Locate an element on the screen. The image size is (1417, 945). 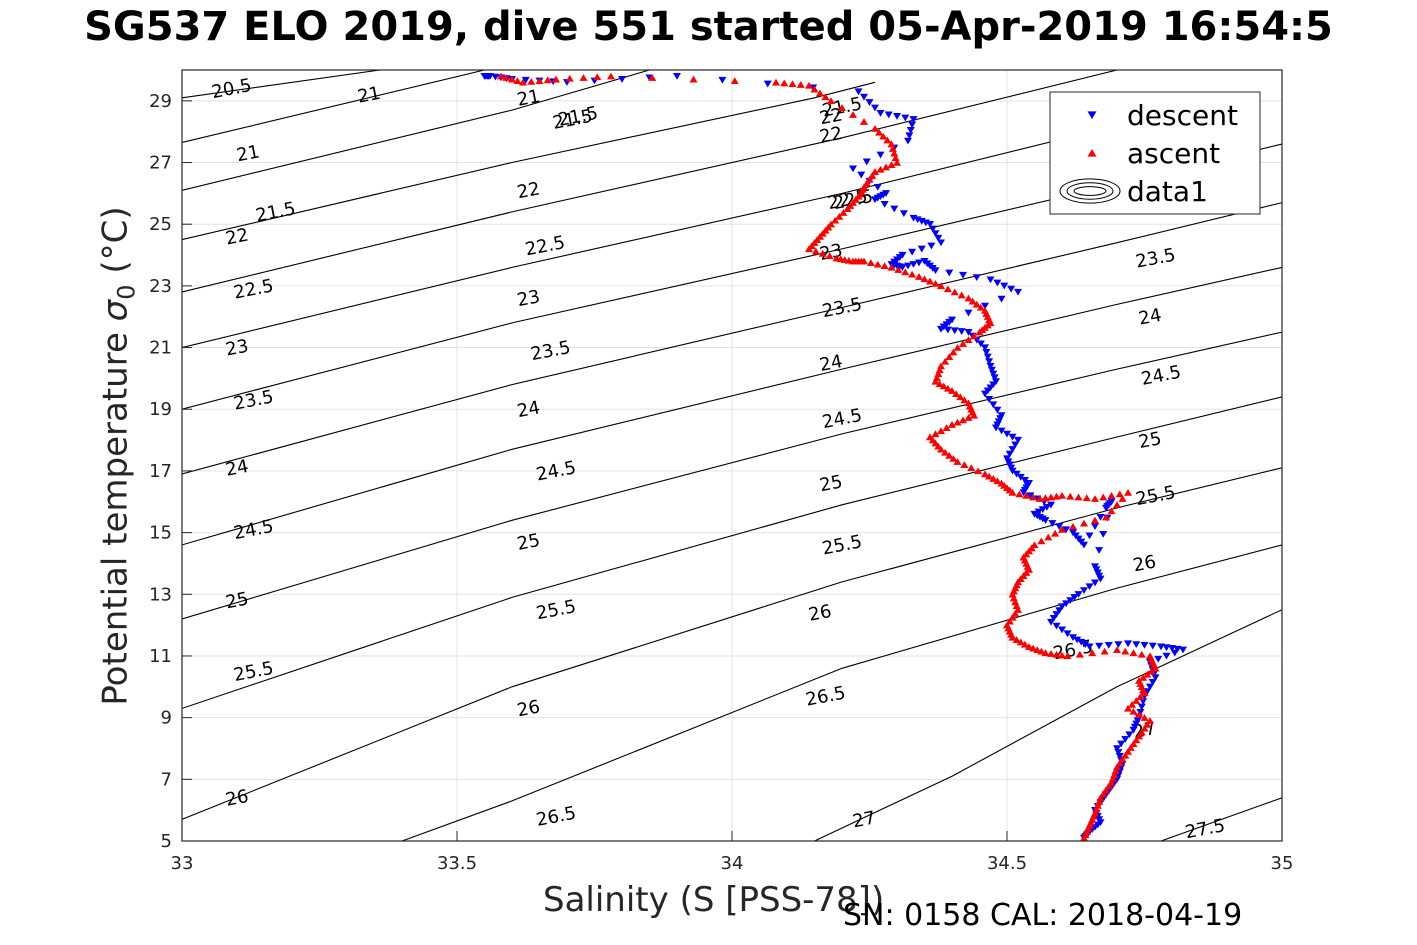
legend-box is located at coordinates (1155, 153).